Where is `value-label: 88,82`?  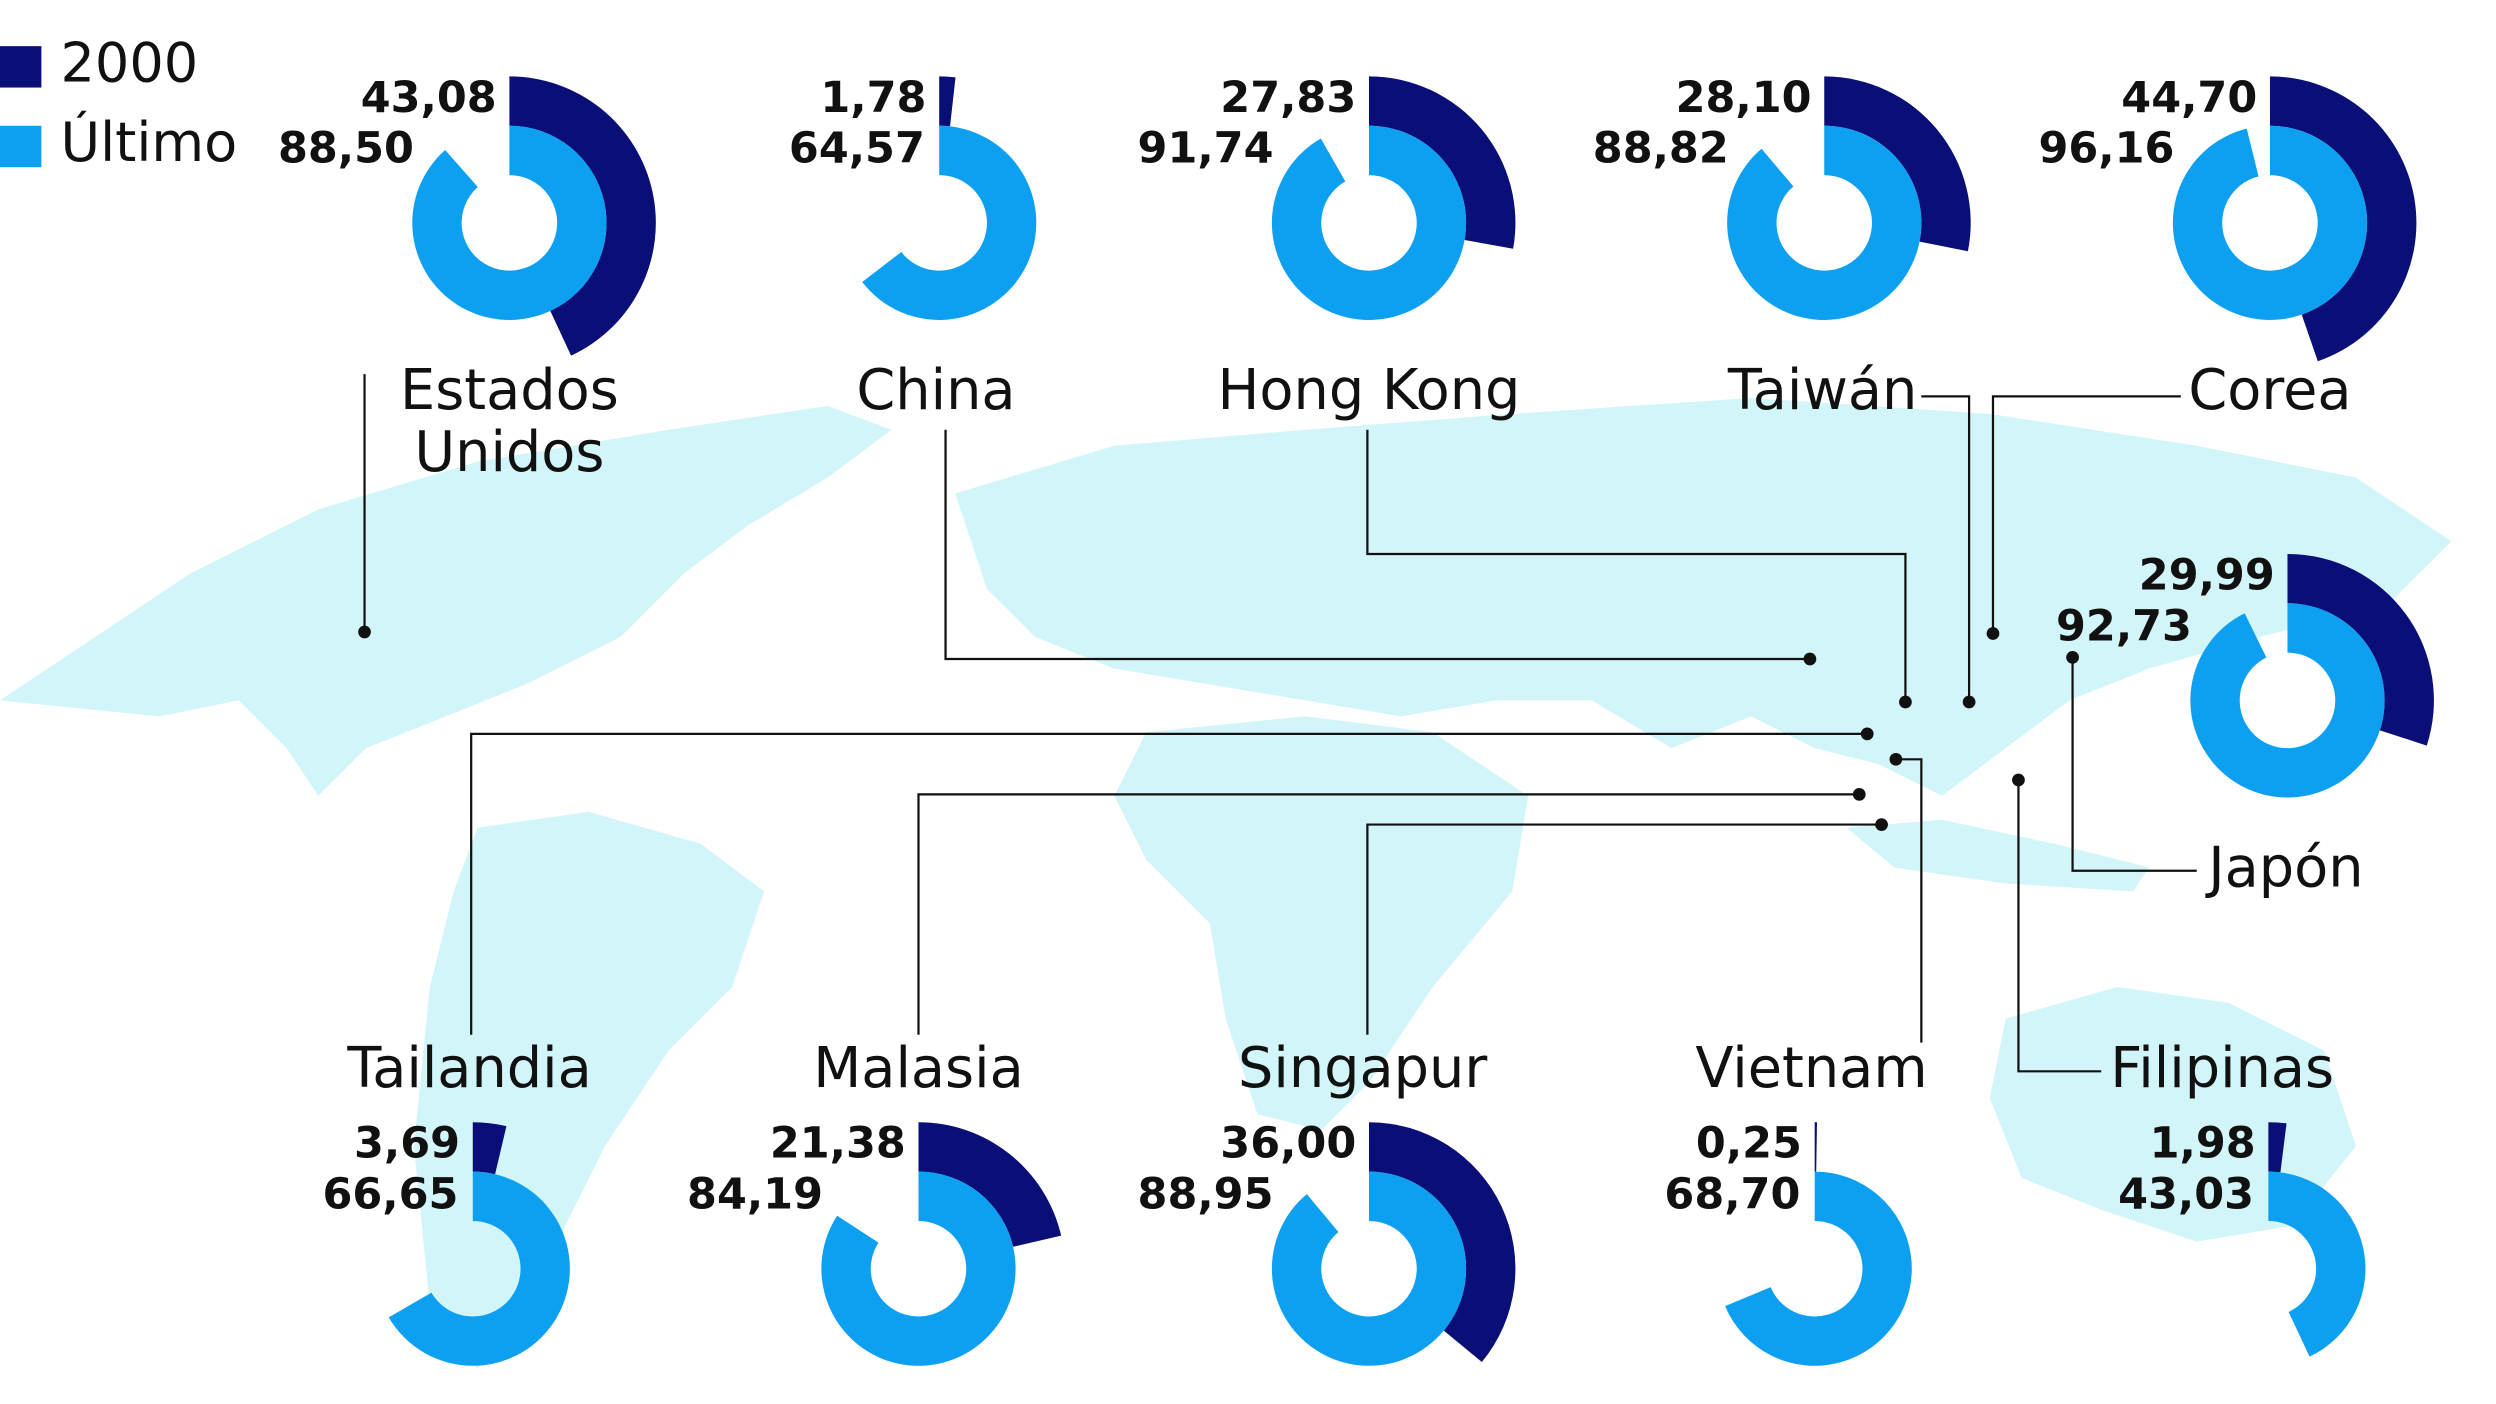 value-label: 88,82 is located at coordinates (1661, 149).